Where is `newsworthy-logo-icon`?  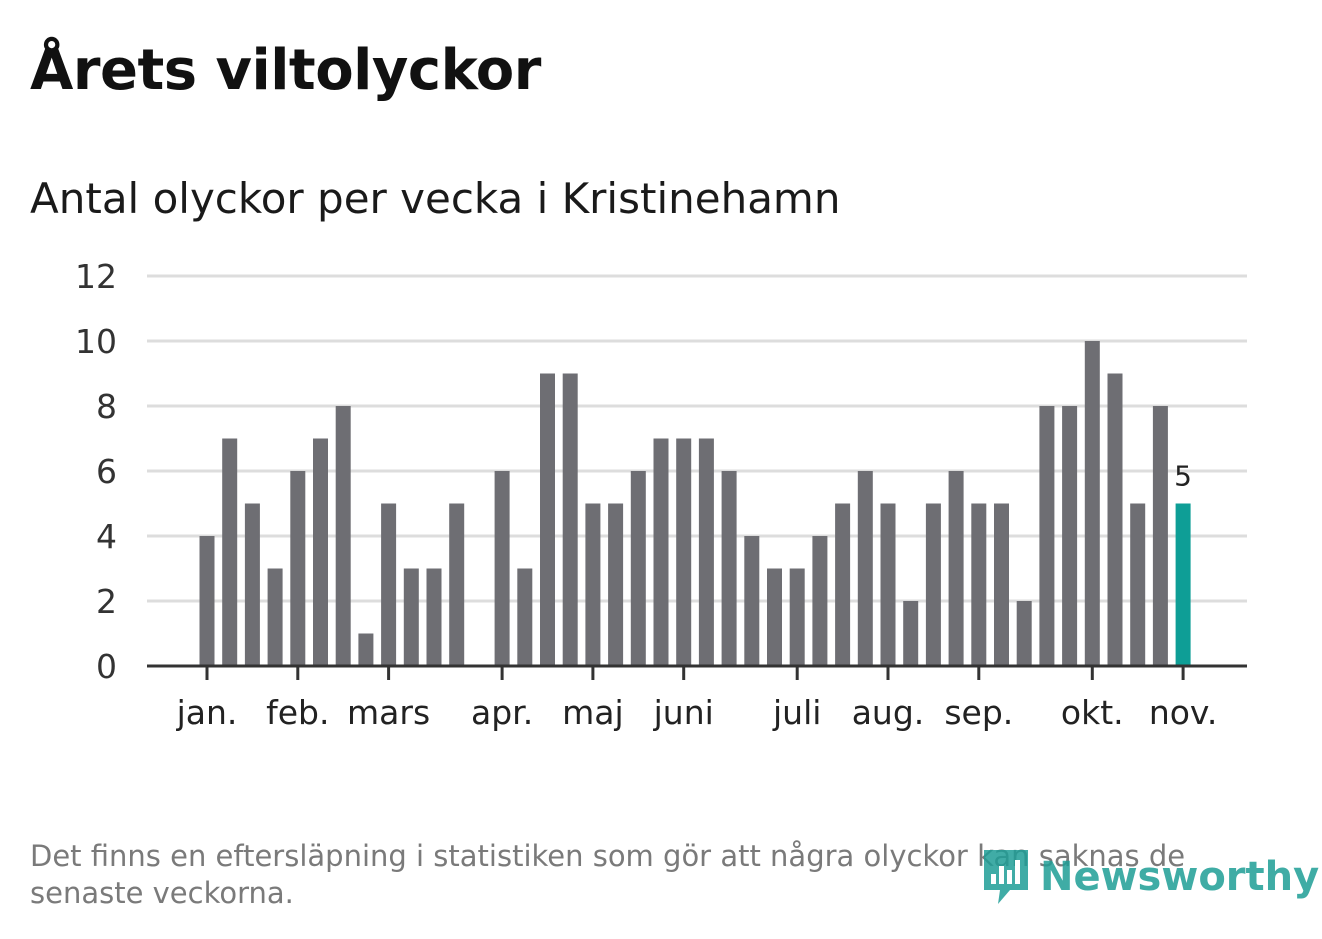
newsworthy-logo-icon is located at coordinates (1006, 877).